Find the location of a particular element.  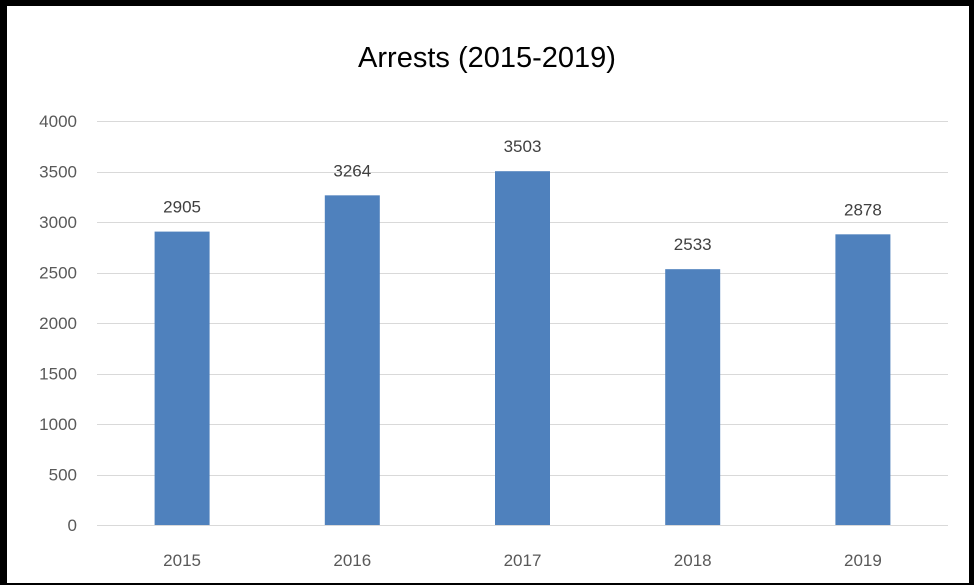

bar-2016 is located at coordinates (352, 360).